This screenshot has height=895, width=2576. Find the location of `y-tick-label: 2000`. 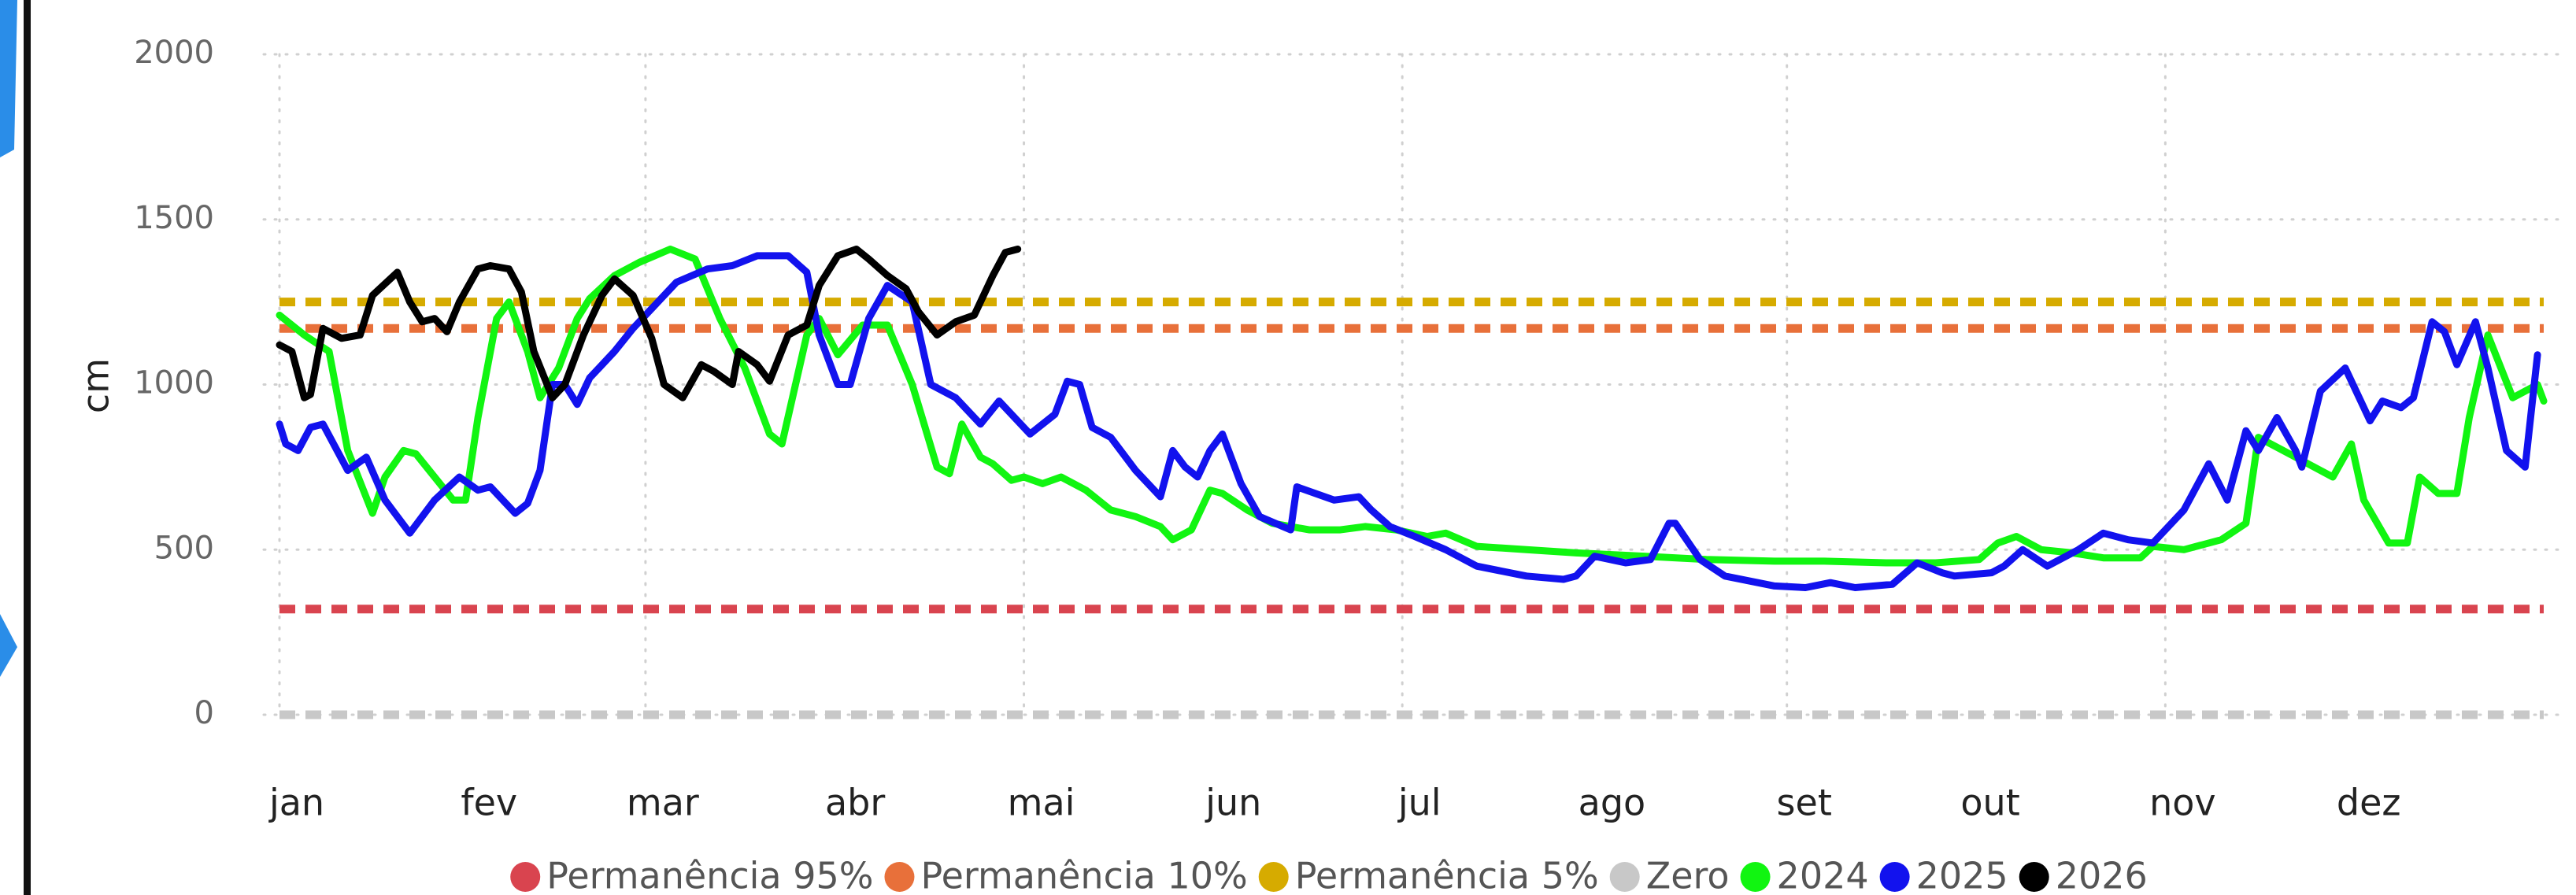

y-tick-label: 2000 is located at coordinates (174, 53).